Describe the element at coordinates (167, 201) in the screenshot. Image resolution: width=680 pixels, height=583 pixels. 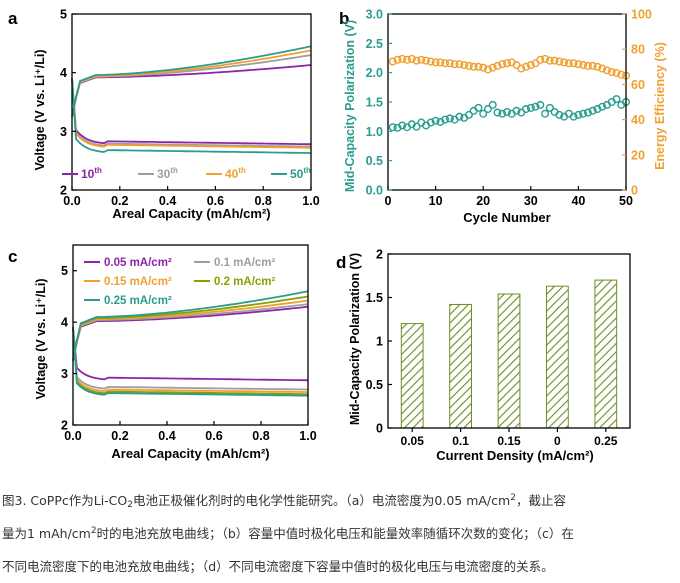
I see `x-tick-label: 0.4` at that location.